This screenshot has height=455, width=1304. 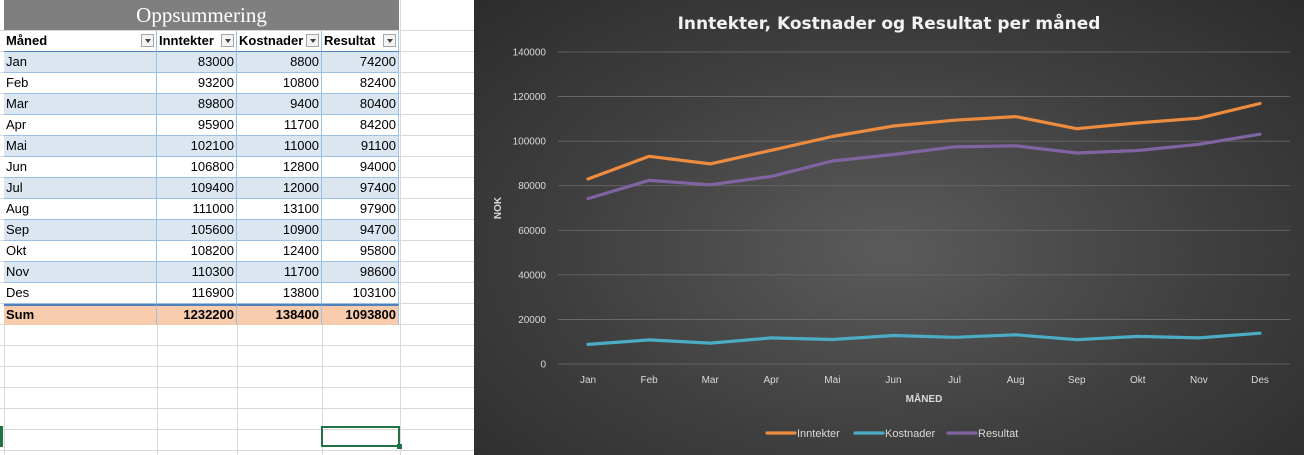 I want to click on x-tick-label: Des, so click(x=1260, y=380).